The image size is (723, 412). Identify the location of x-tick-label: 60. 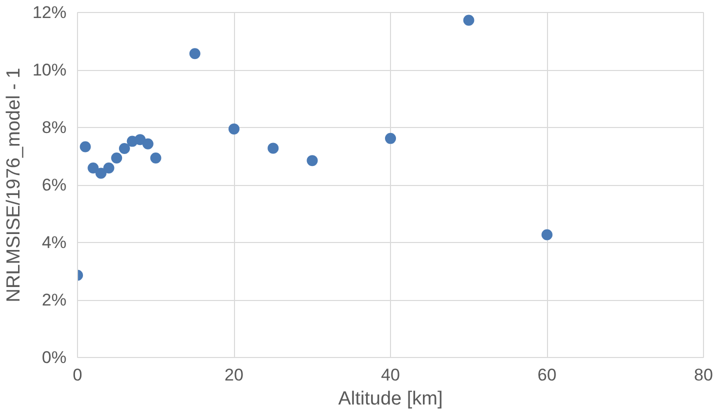
(547, 375).